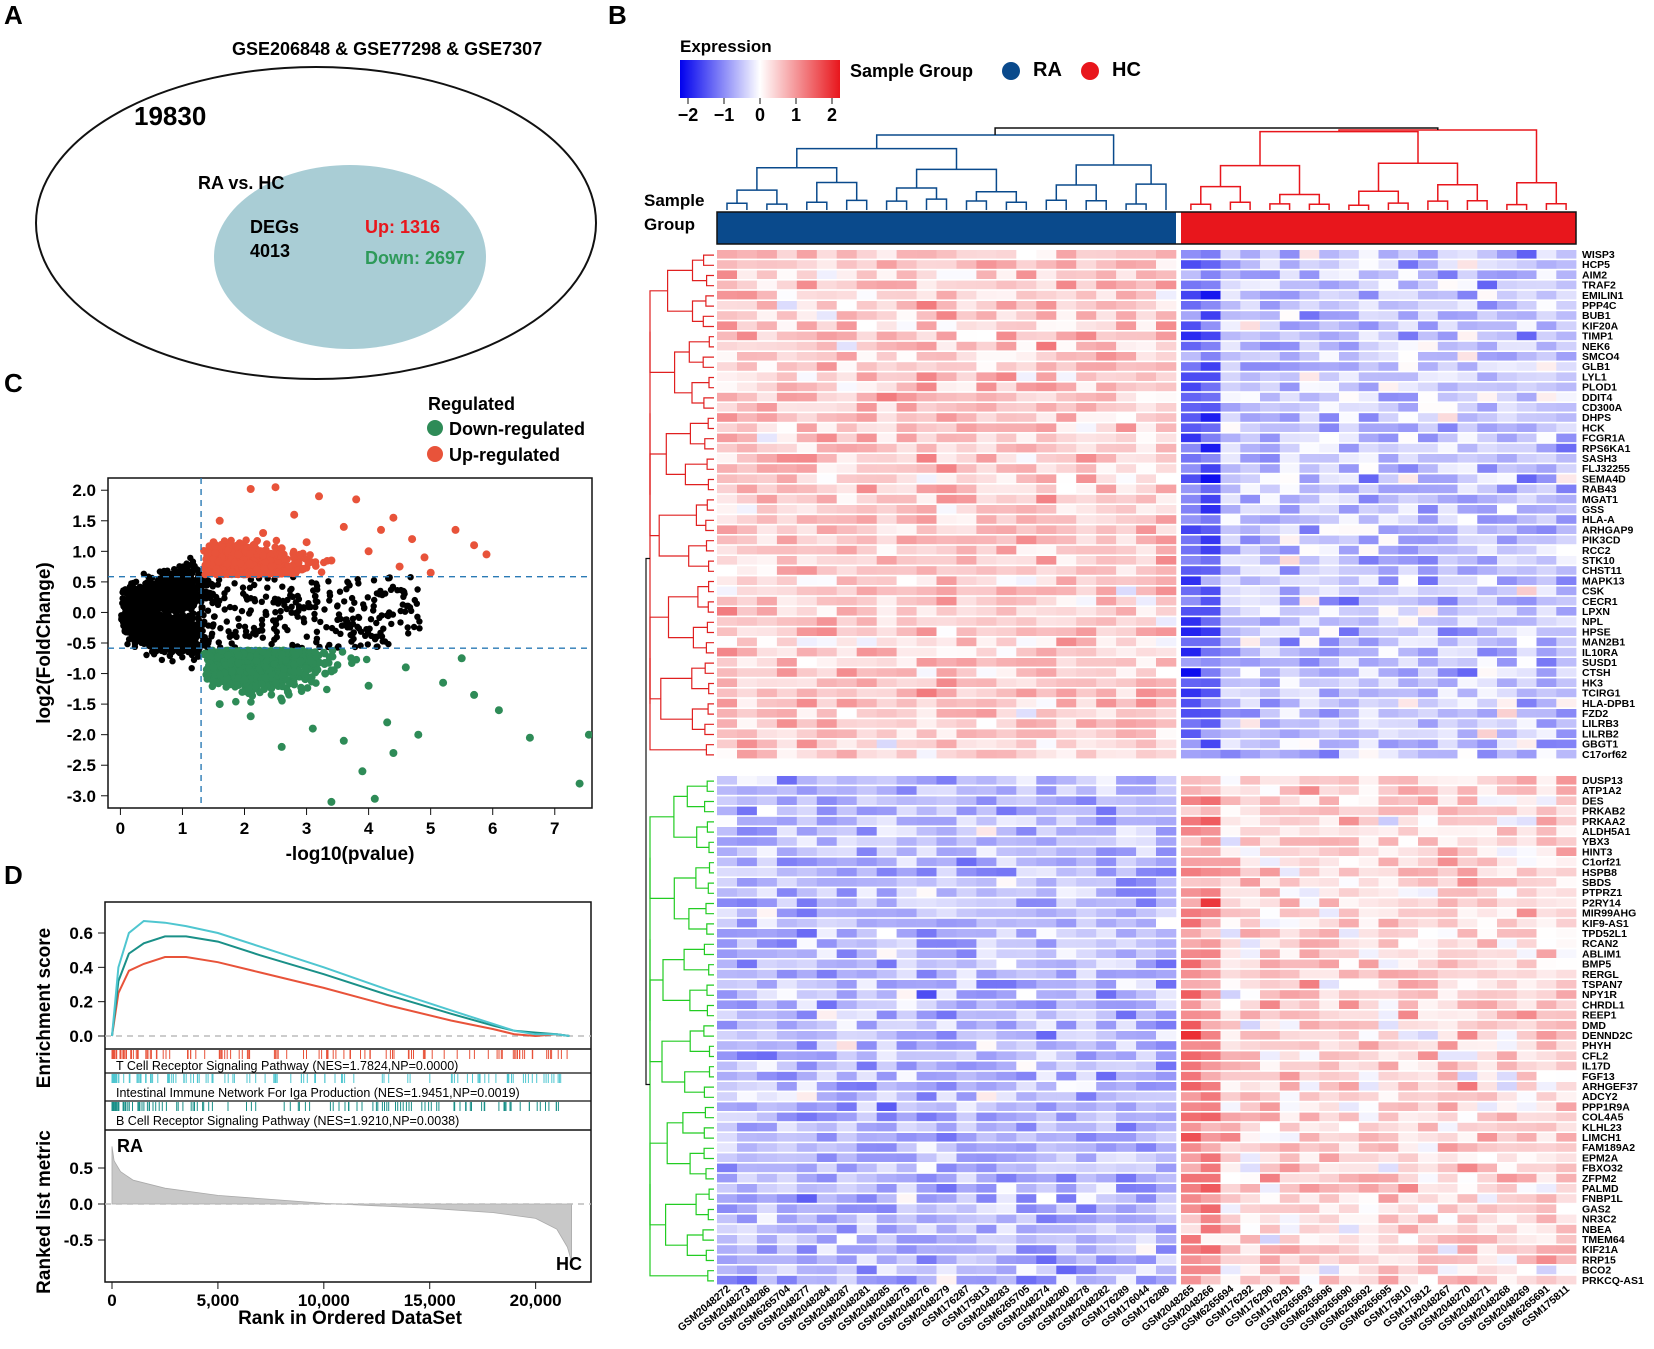  What do you see at coordinates (1593, 622) in the screenshot?
I see `gene-label: NPL` at bounding box center [1593, 622].